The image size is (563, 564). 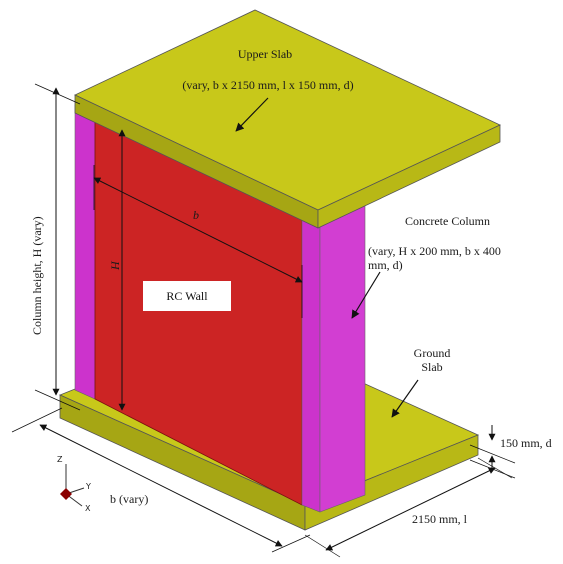 What do you see at coordinates (198, 241) in the screenshot?
I see `dimension-b` at bounding box center [198, 241].